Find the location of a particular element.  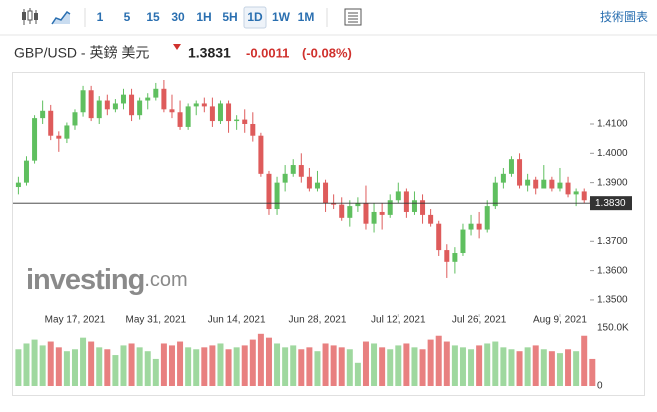

timeframe-button: 5H is located at coordinates (229, 17).